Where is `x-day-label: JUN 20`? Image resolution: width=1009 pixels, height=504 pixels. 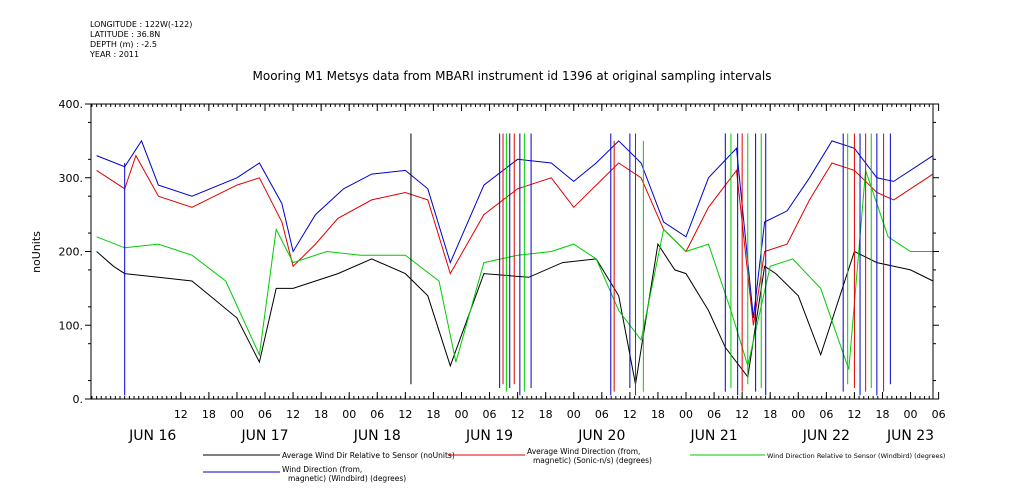
x-day-label: JUN 20 is located at coordinates (601, 436).